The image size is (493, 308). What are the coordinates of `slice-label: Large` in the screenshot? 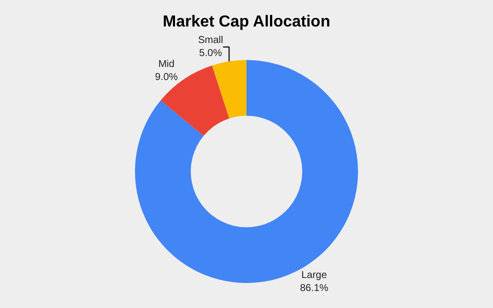 It's located at (314, 276).